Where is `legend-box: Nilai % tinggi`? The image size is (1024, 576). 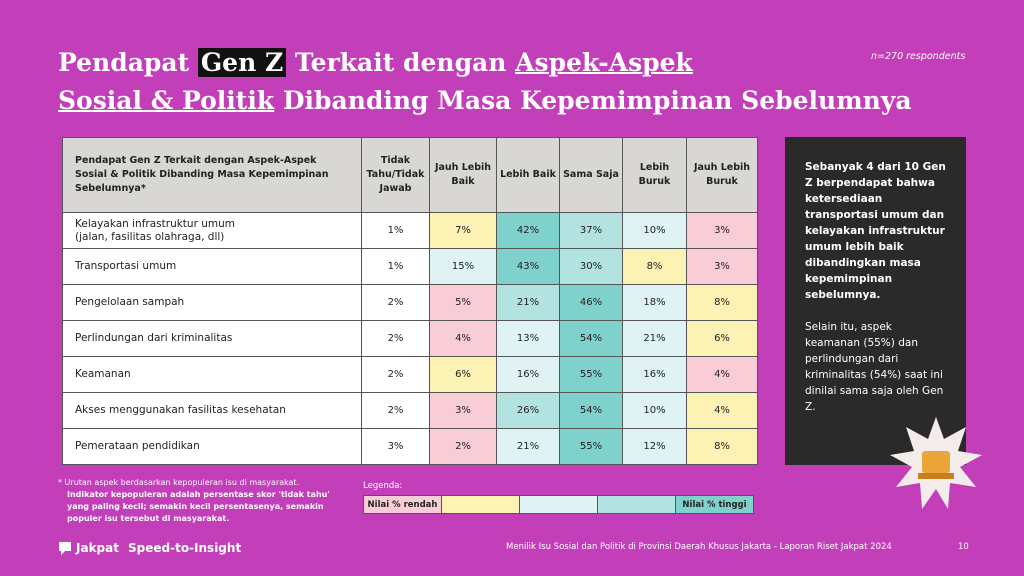 legend-box: Nilai % tinggi is located at coordinates (714, 504).